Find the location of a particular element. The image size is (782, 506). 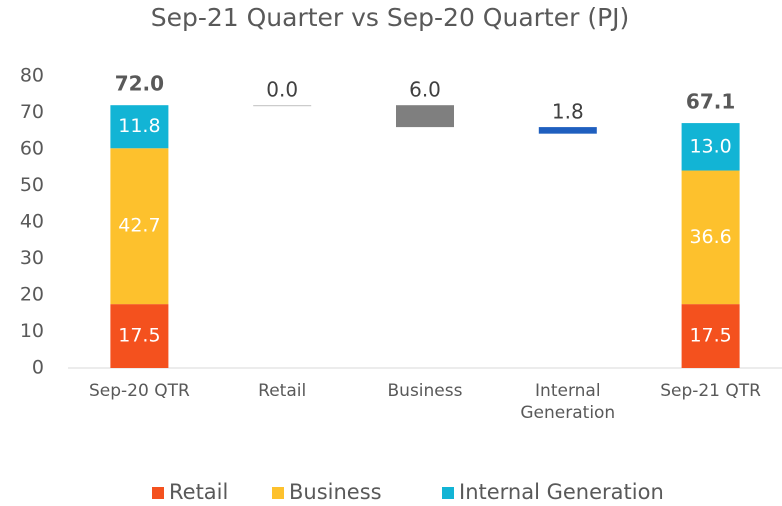

chart-title: Sep-21 Quarter vs Sep-20 Quarter (PJ) is located at coordinates (390, 17).